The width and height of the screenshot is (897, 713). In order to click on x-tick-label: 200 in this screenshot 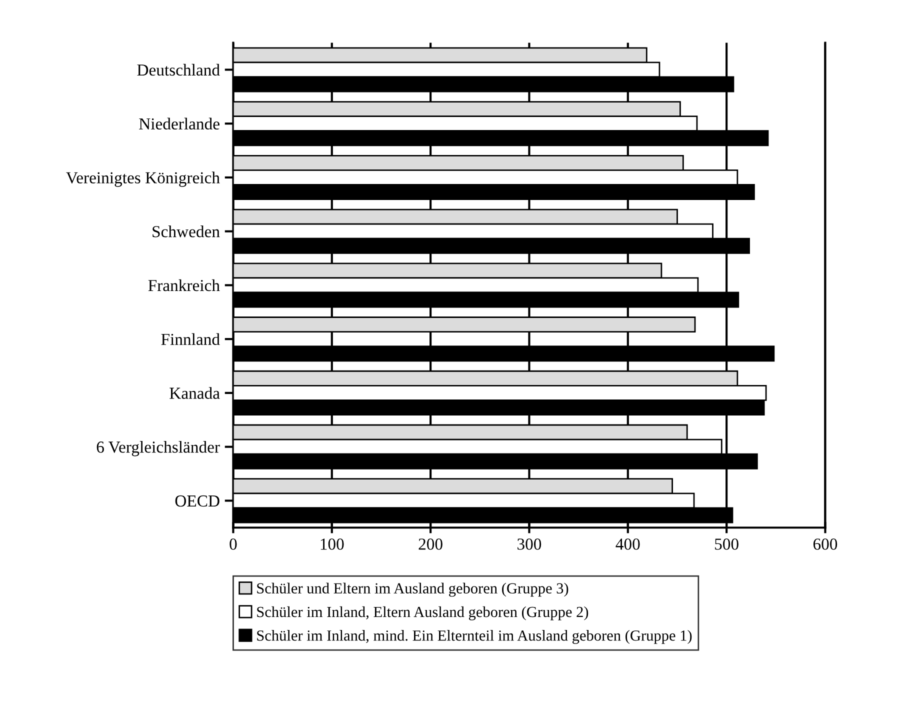, I will do `click(430, 544)`.